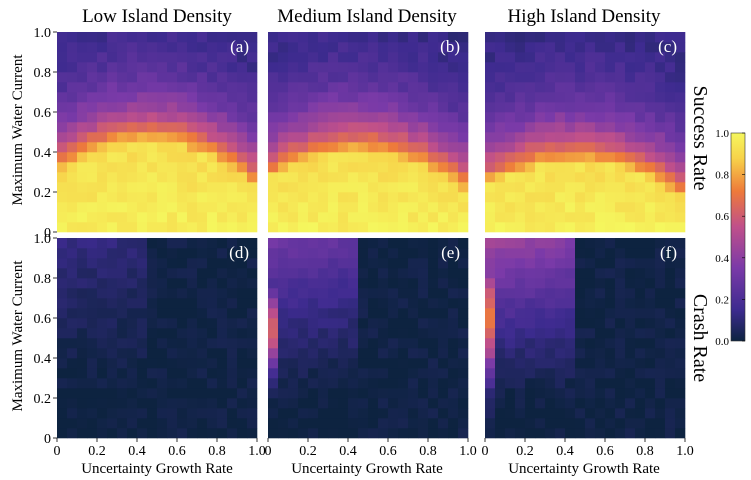 This screenshot has width=751, height=480. What do you see at coordinates (722, 342) in the screenshot?
I see `colorbar-tick-label: 0.0` at bounding box center [722, 342].